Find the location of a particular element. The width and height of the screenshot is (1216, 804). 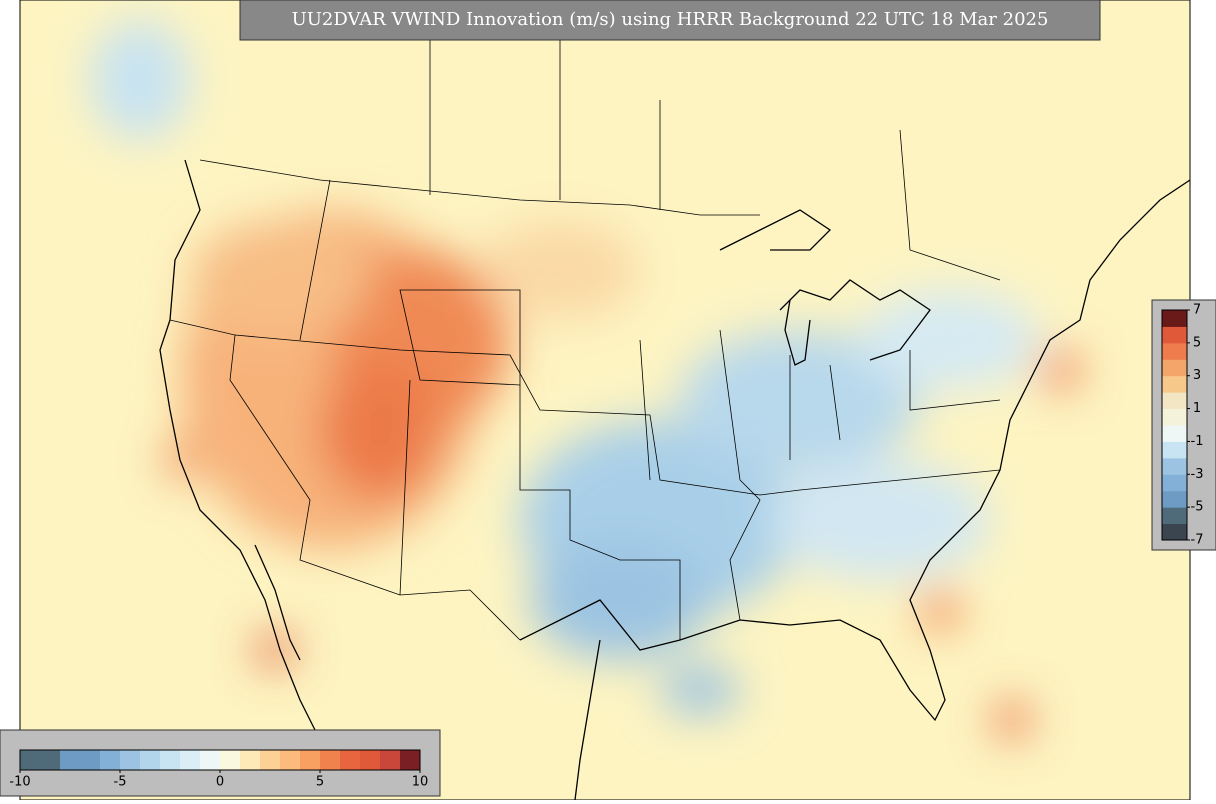

tick-label: 0 is located at coordinates (220, 782).